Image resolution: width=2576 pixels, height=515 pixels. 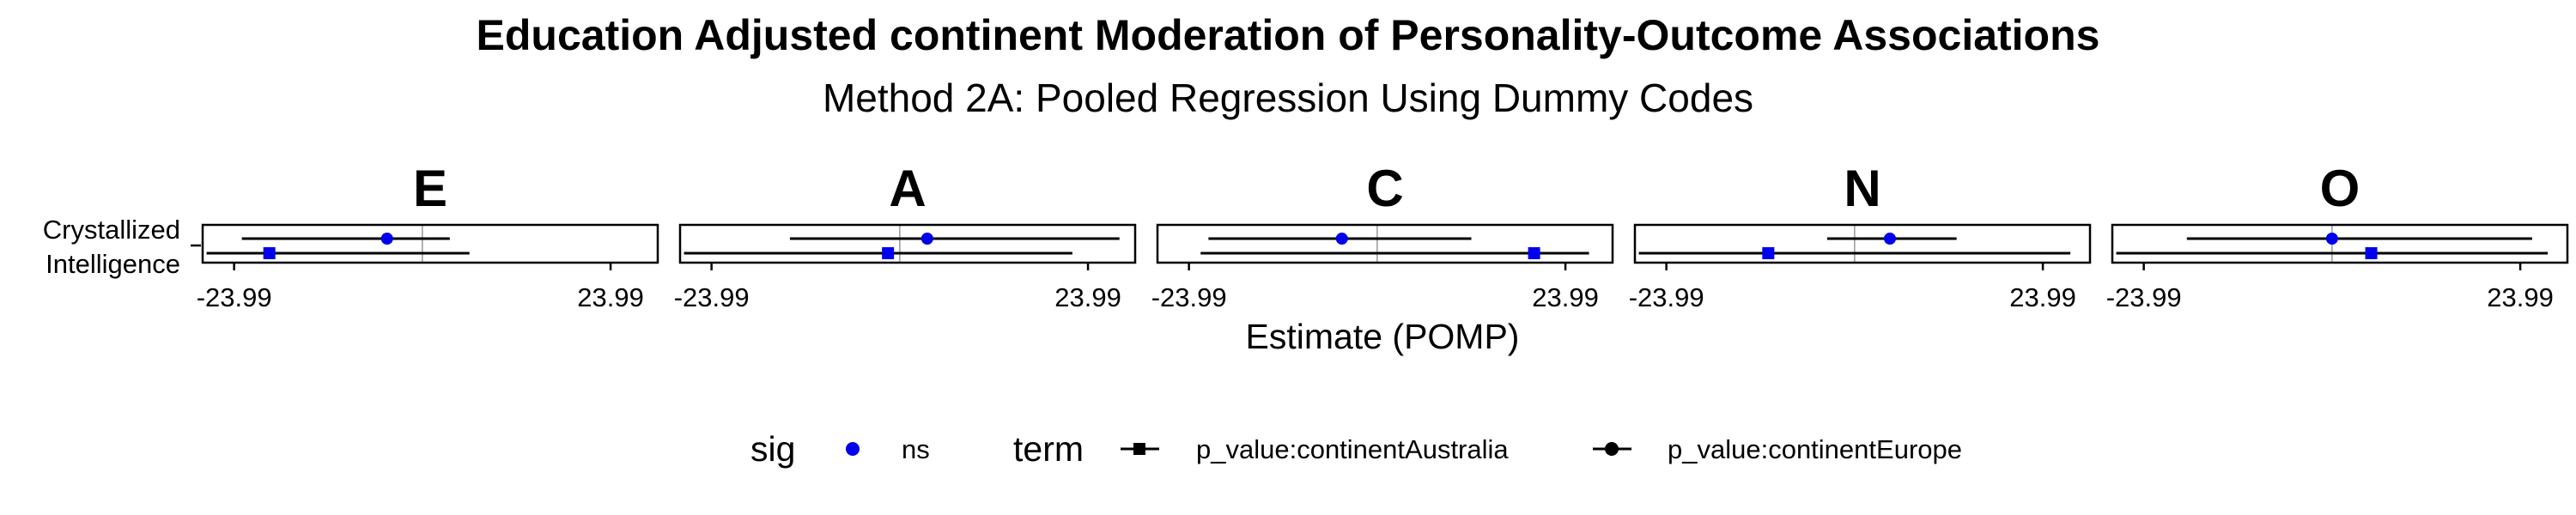 I want to click on point-A-europe, so click(x=926, y=239).